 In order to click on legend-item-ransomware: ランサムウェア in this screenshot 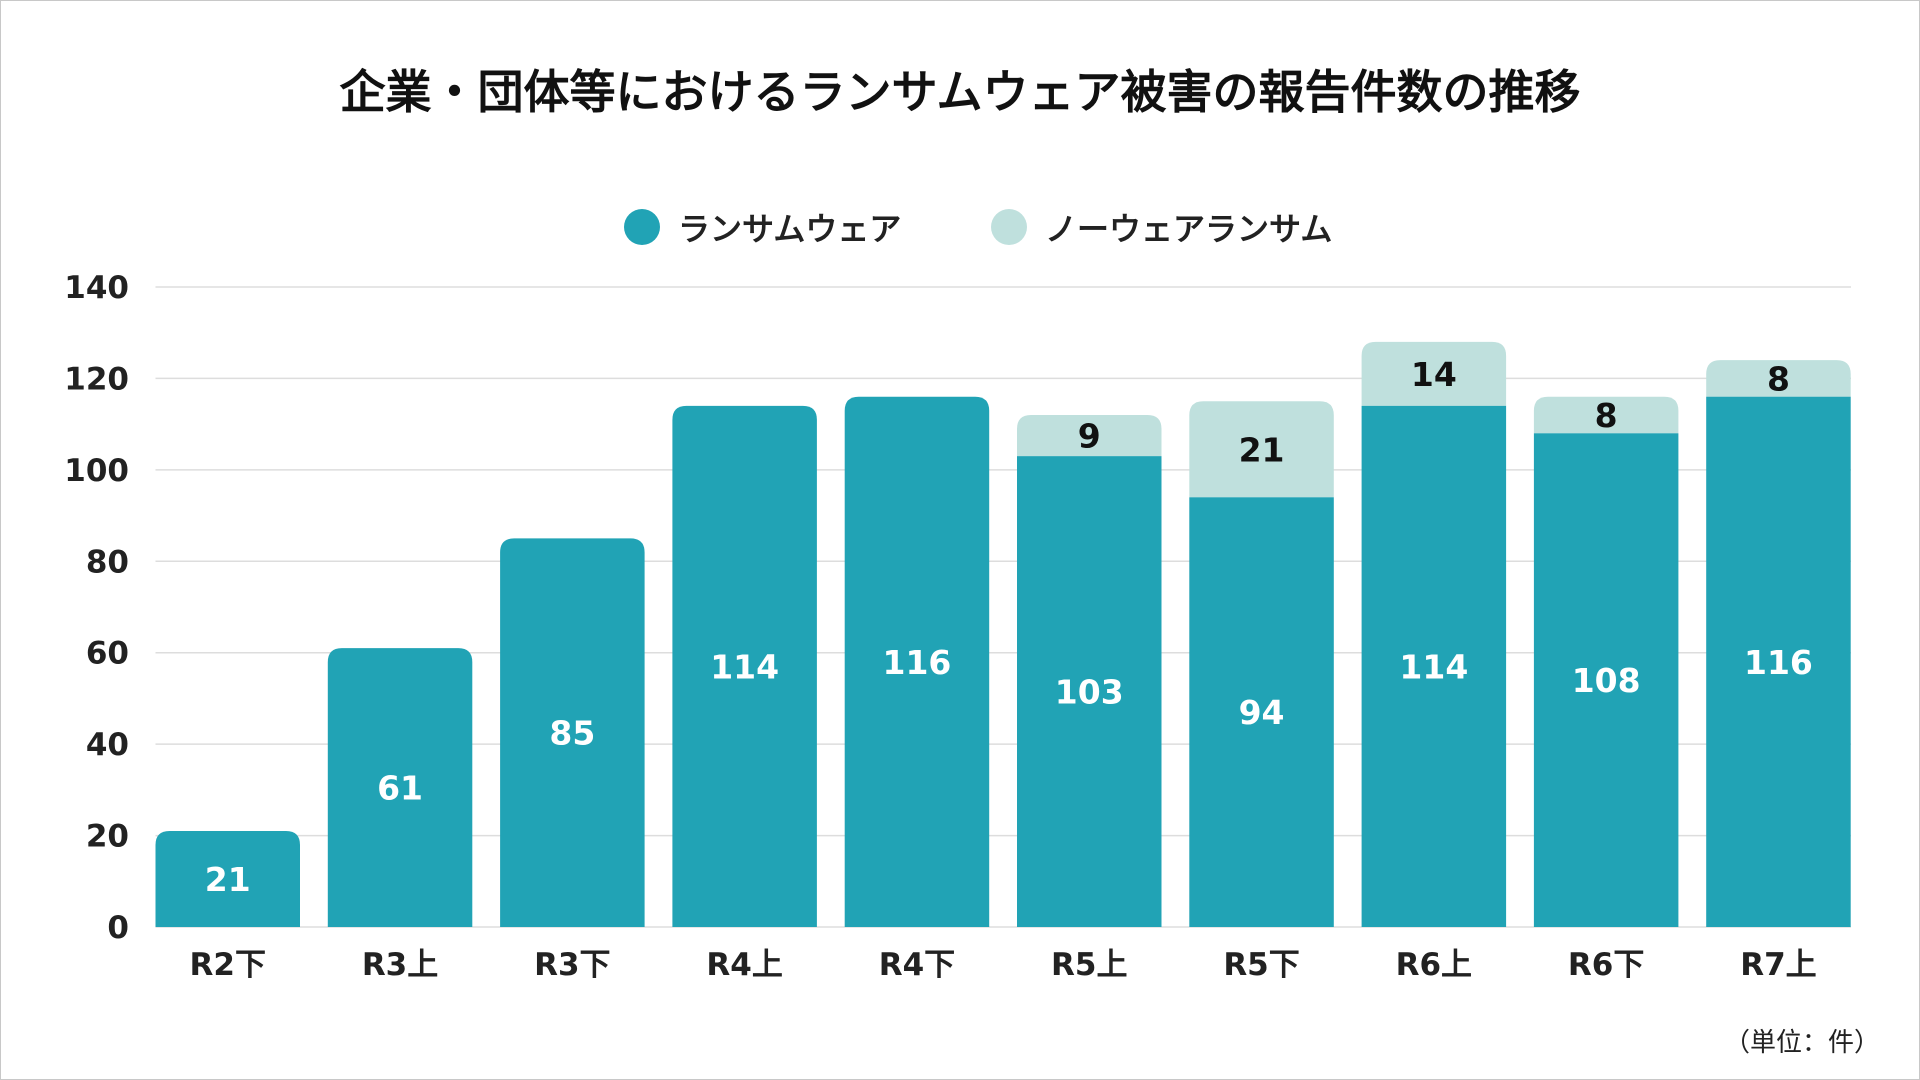, I will do `click(762, 227)`.